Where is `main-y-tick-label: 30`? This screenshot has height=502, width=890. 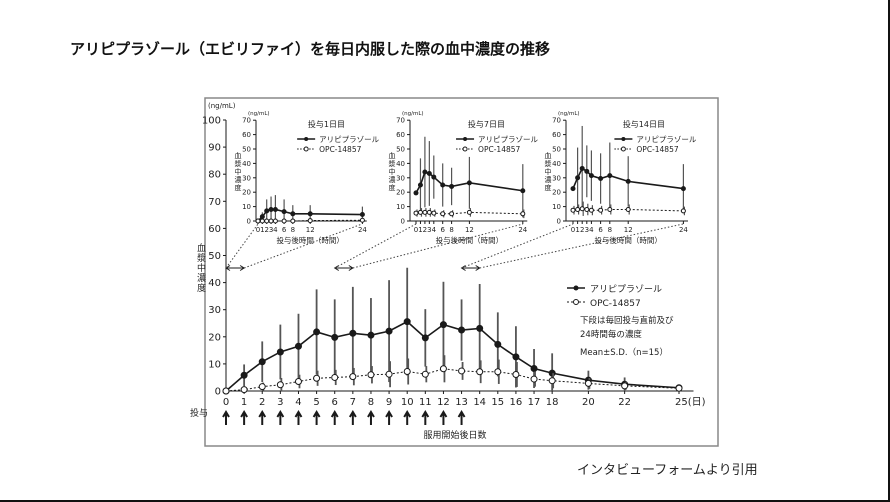
main-y-tick-label: 30 is located at coordinates (214, 310).